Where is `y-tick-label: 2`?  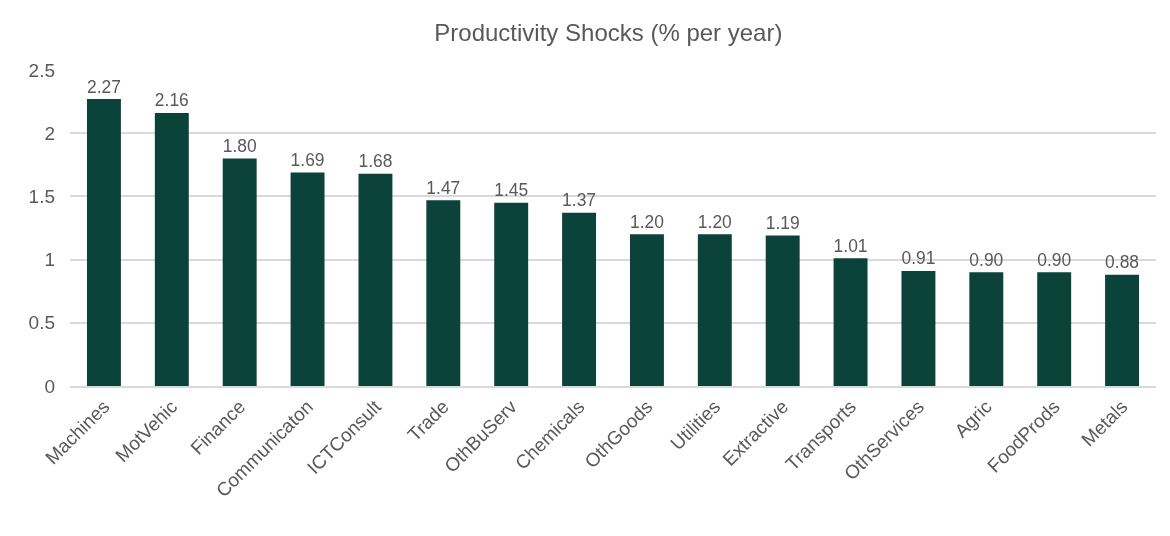 y-tick-label: 2 is located at coordinates (49, 133).